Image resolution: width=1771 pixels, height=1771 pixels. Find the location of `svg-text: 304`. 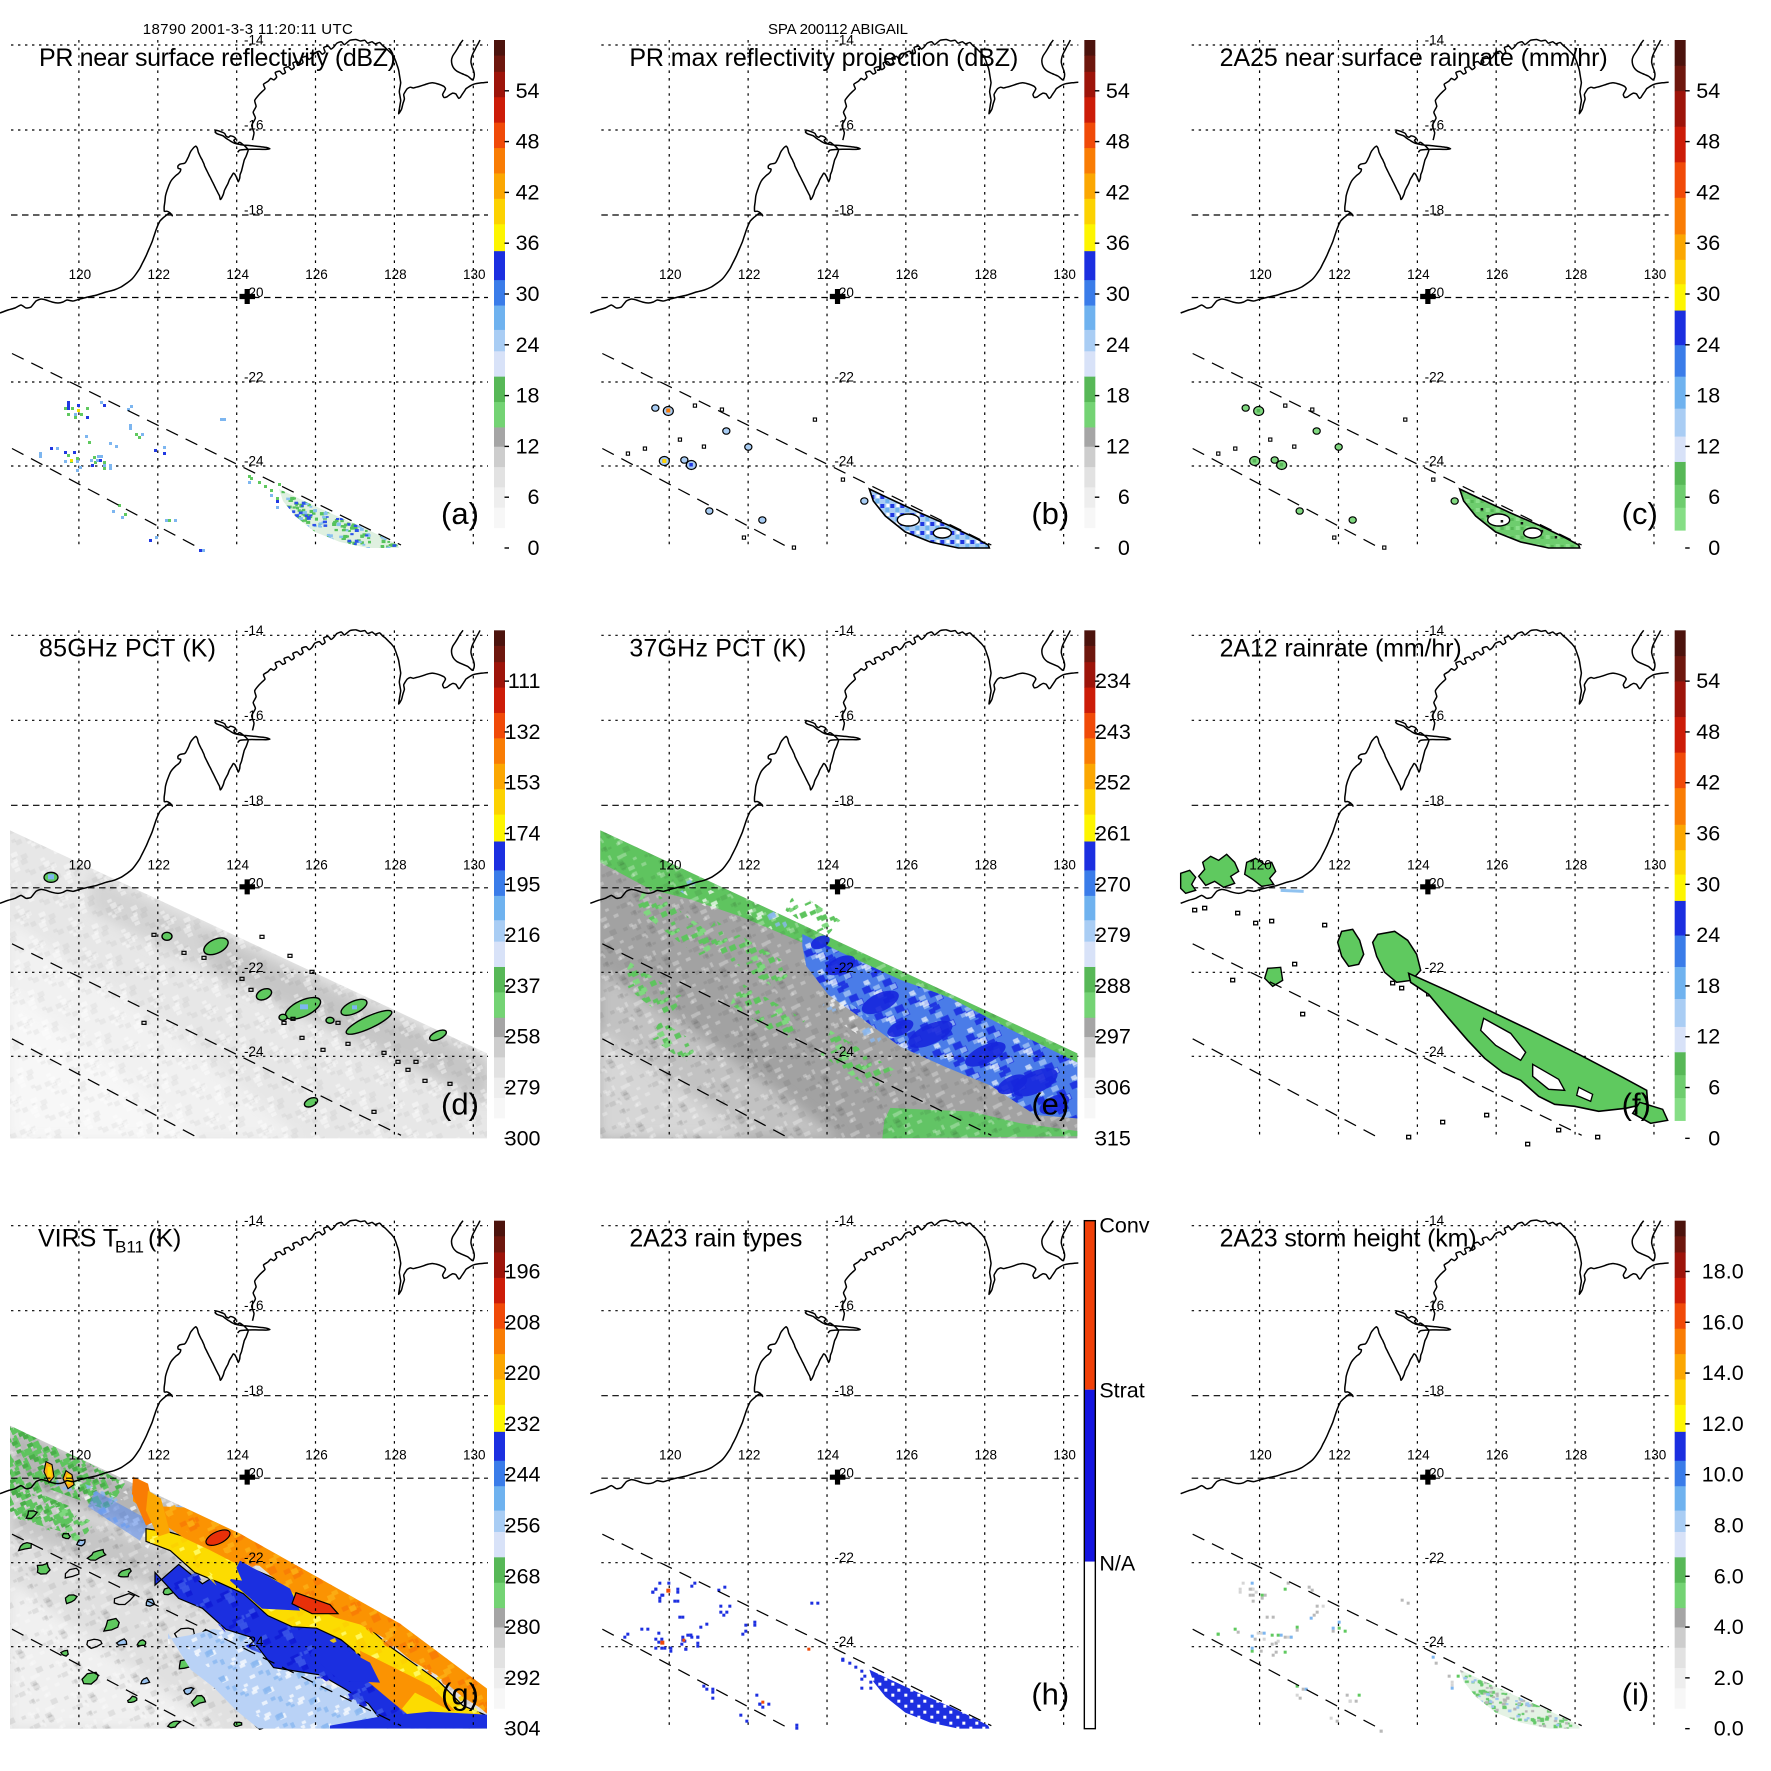

svg-text: 304 is located at coordinates (523, 1729).